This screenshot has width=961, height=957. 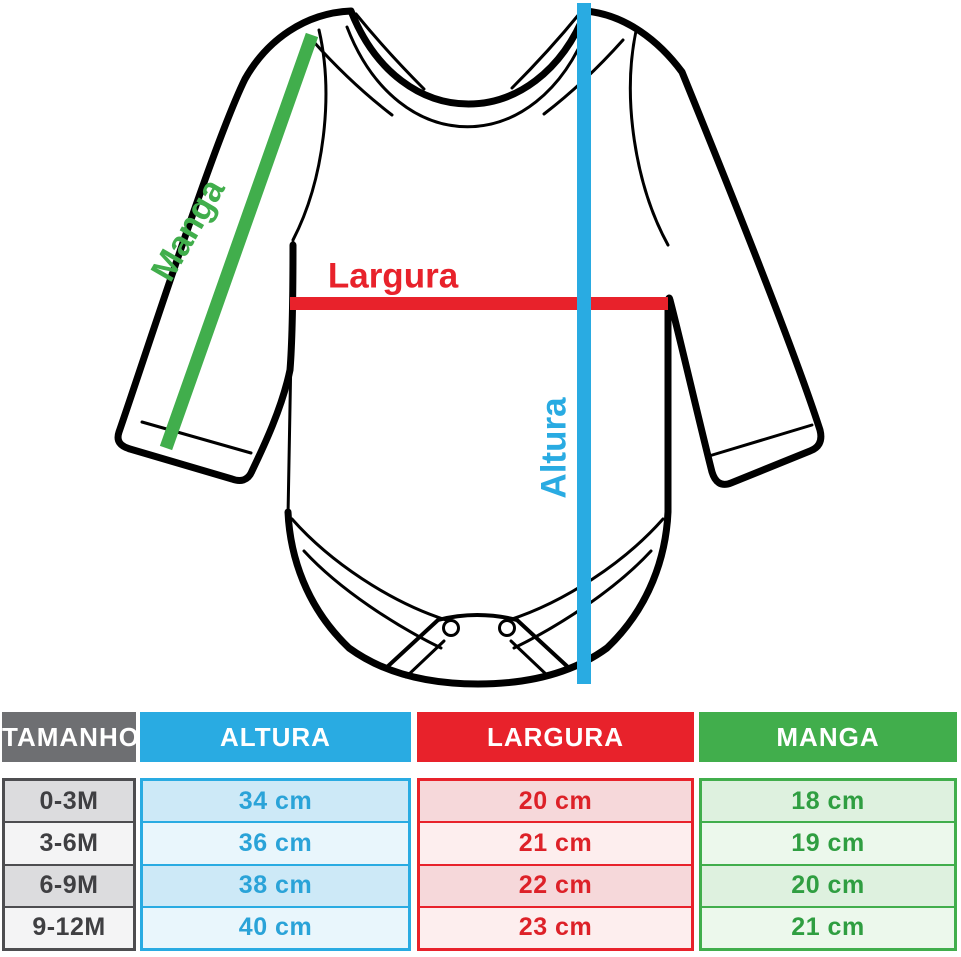 What do you see at coordinates (760, 440) in the screenshot?
I see `right-cuff-fold` at bounding box center [760, 440].